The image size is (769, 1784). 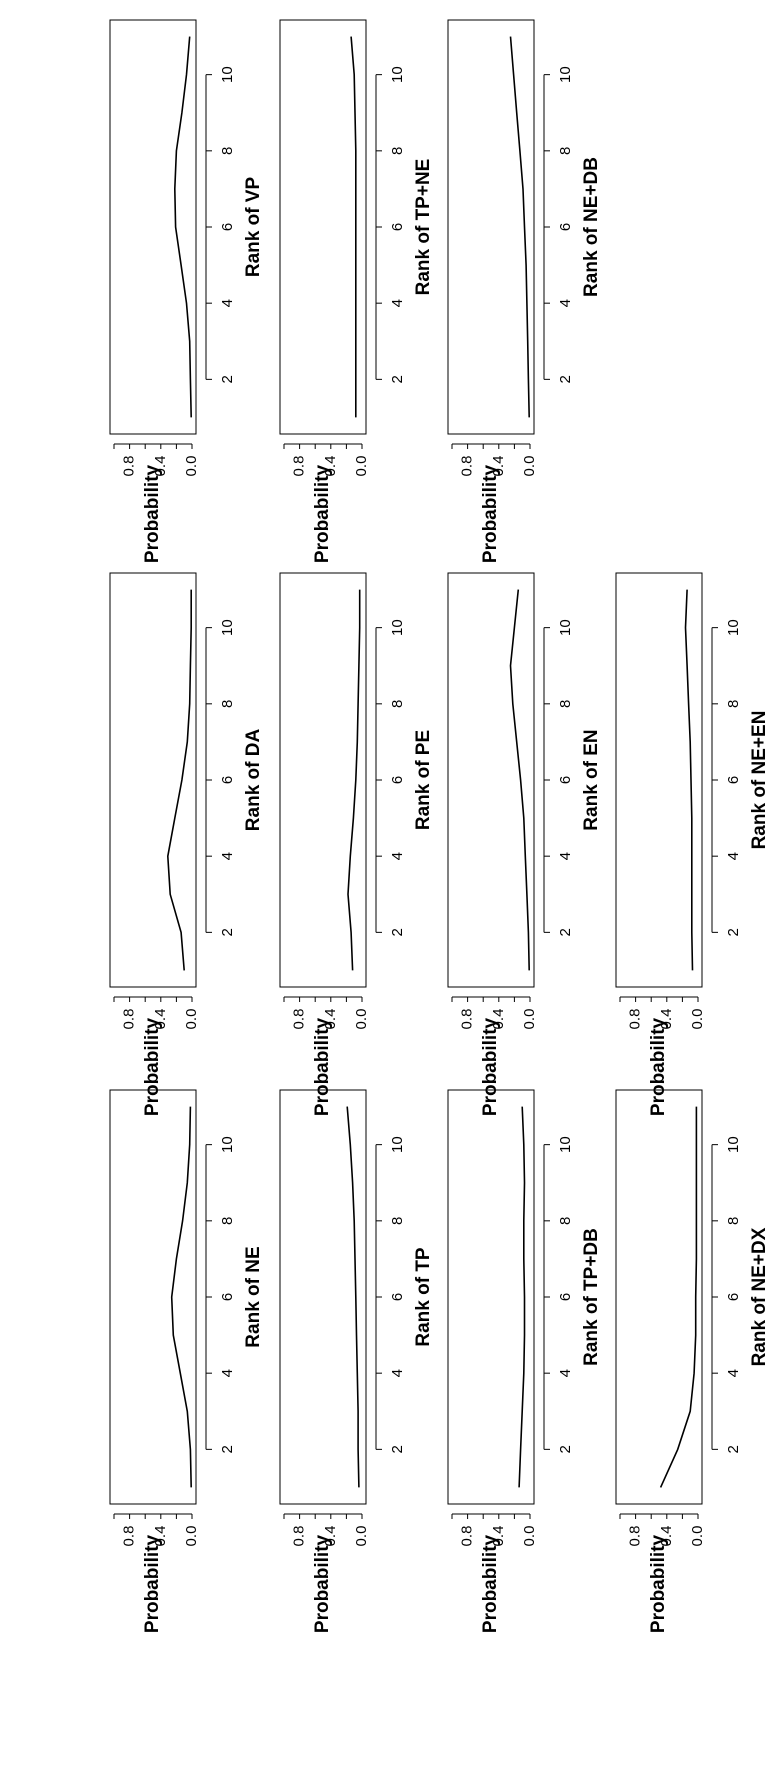 What do you see at coordinates (423, 227) in the screenshot?
I see `rank-axis-label: Rank of TP+NE` at bounding box center [423, 227].